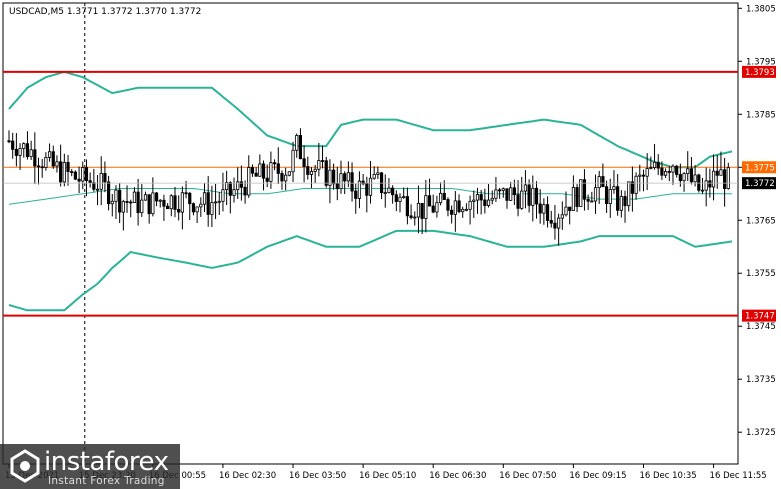  Describe the element at coordinates (597, 476) in the screenshot. I see `x-tick-label: 16 Dec 09:15` at that location.